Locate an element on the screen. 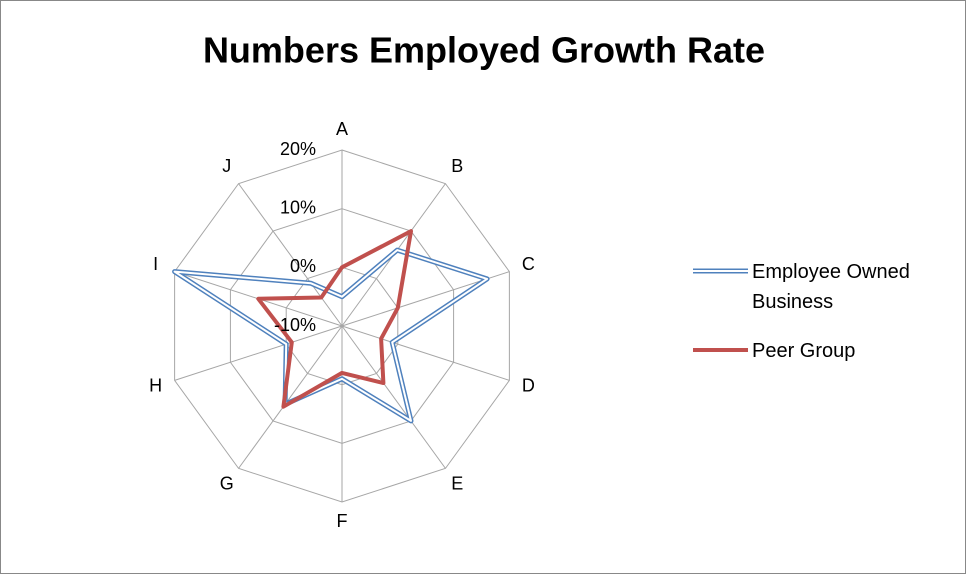 This screenshot has height=574, width=966. category-label: D is located at coordinates (528, 385).